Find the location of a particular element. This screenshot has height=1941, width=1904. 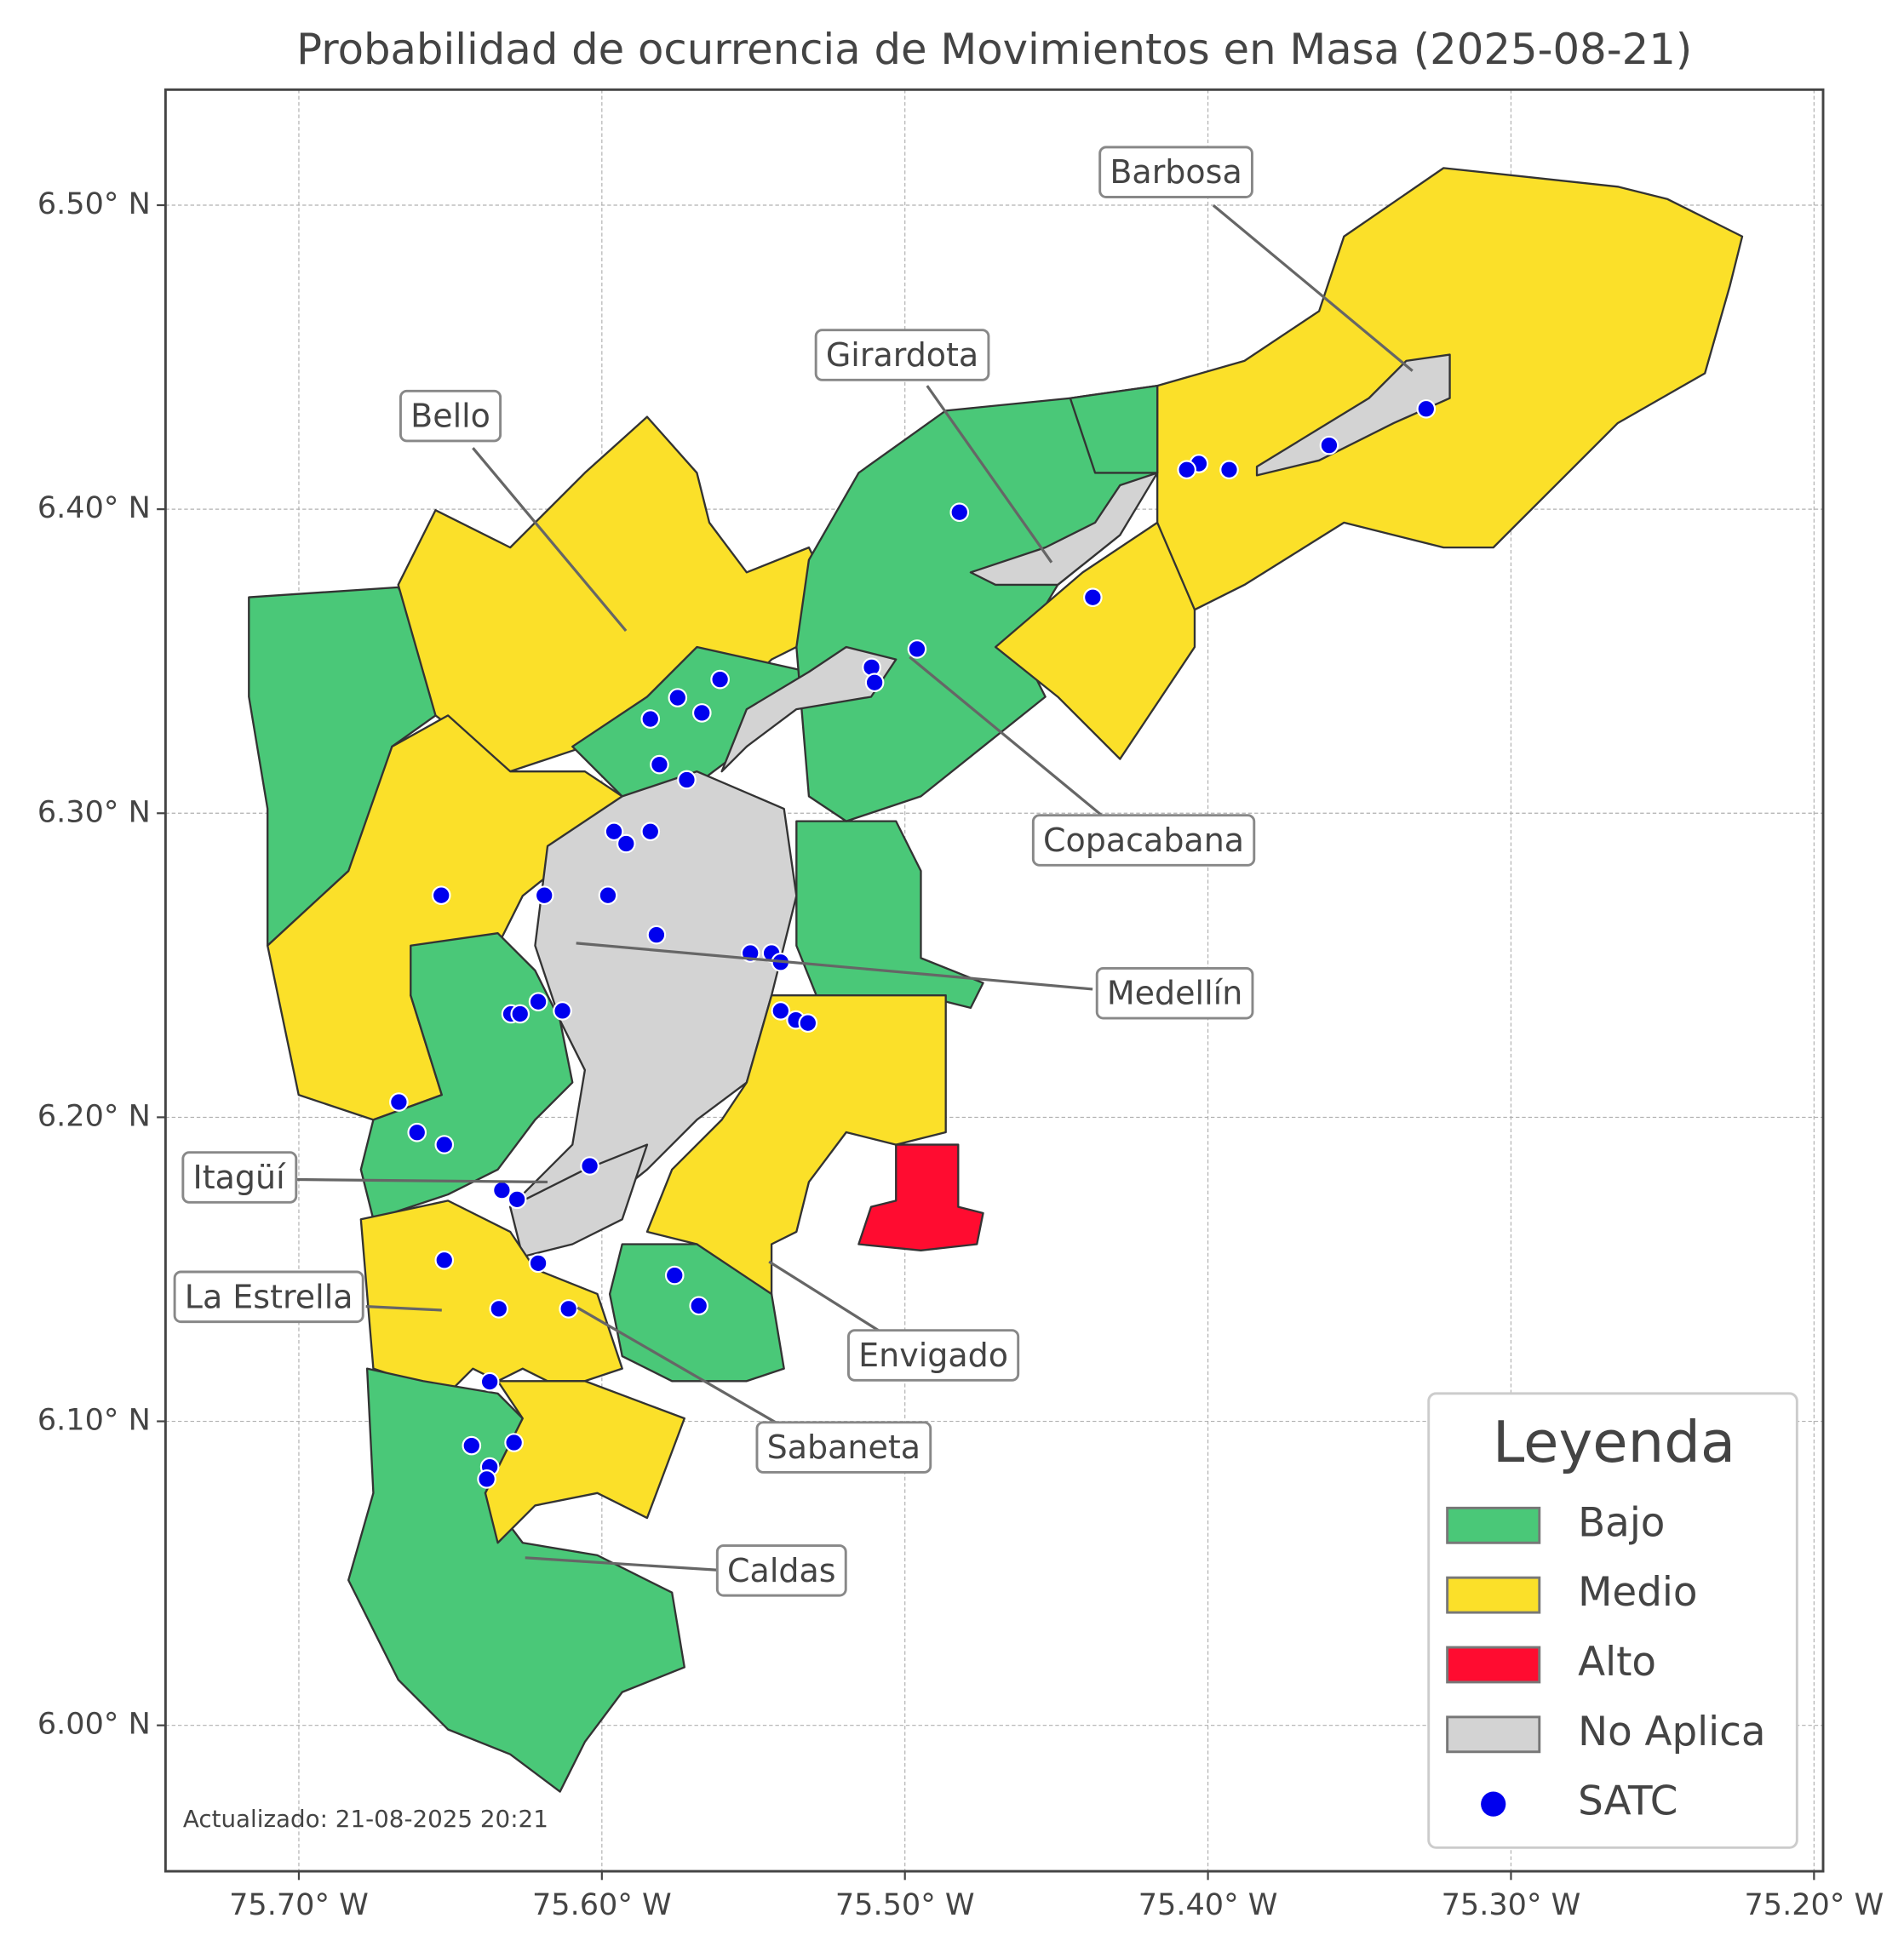

y-tick-label: 6.40° N is located at coordinates (94, 507).